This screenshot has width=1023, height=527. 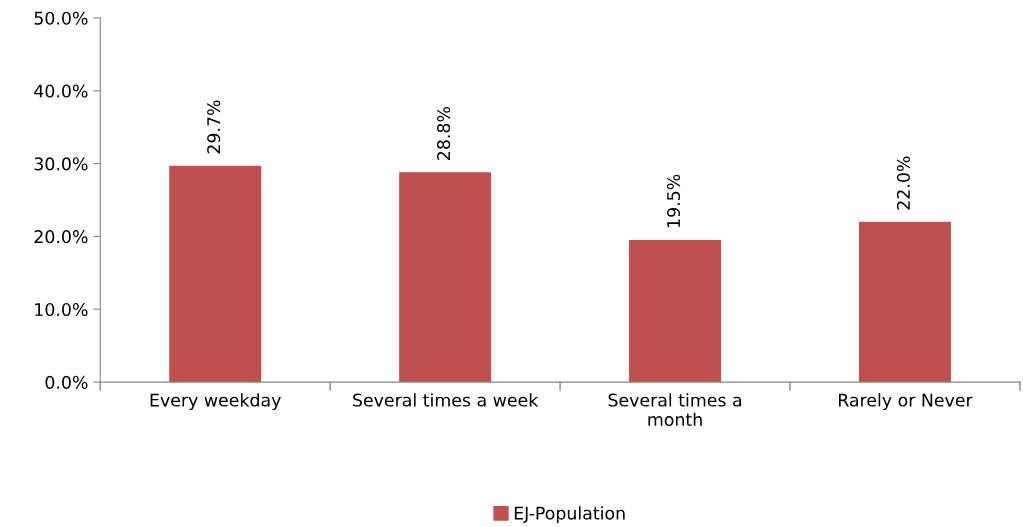 I want to click on data-label: 28.8%, so click(x=444, y=133).